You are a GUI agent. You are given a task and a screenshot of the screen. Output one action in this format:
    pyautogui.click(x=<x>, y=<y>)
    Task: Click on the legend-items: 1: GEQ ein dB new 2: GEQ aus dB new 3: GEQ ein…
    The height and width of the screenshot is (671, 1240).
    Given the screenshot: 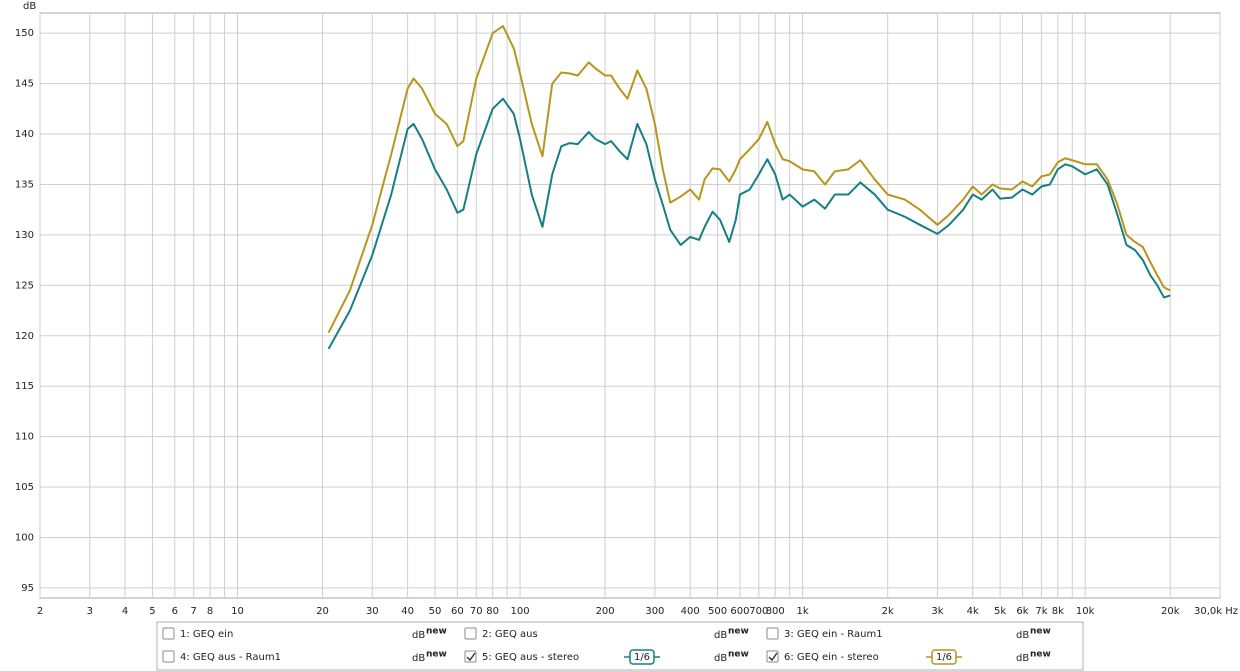 What is the action you would take?
    pyautogui.click(x=606, y=646)
    